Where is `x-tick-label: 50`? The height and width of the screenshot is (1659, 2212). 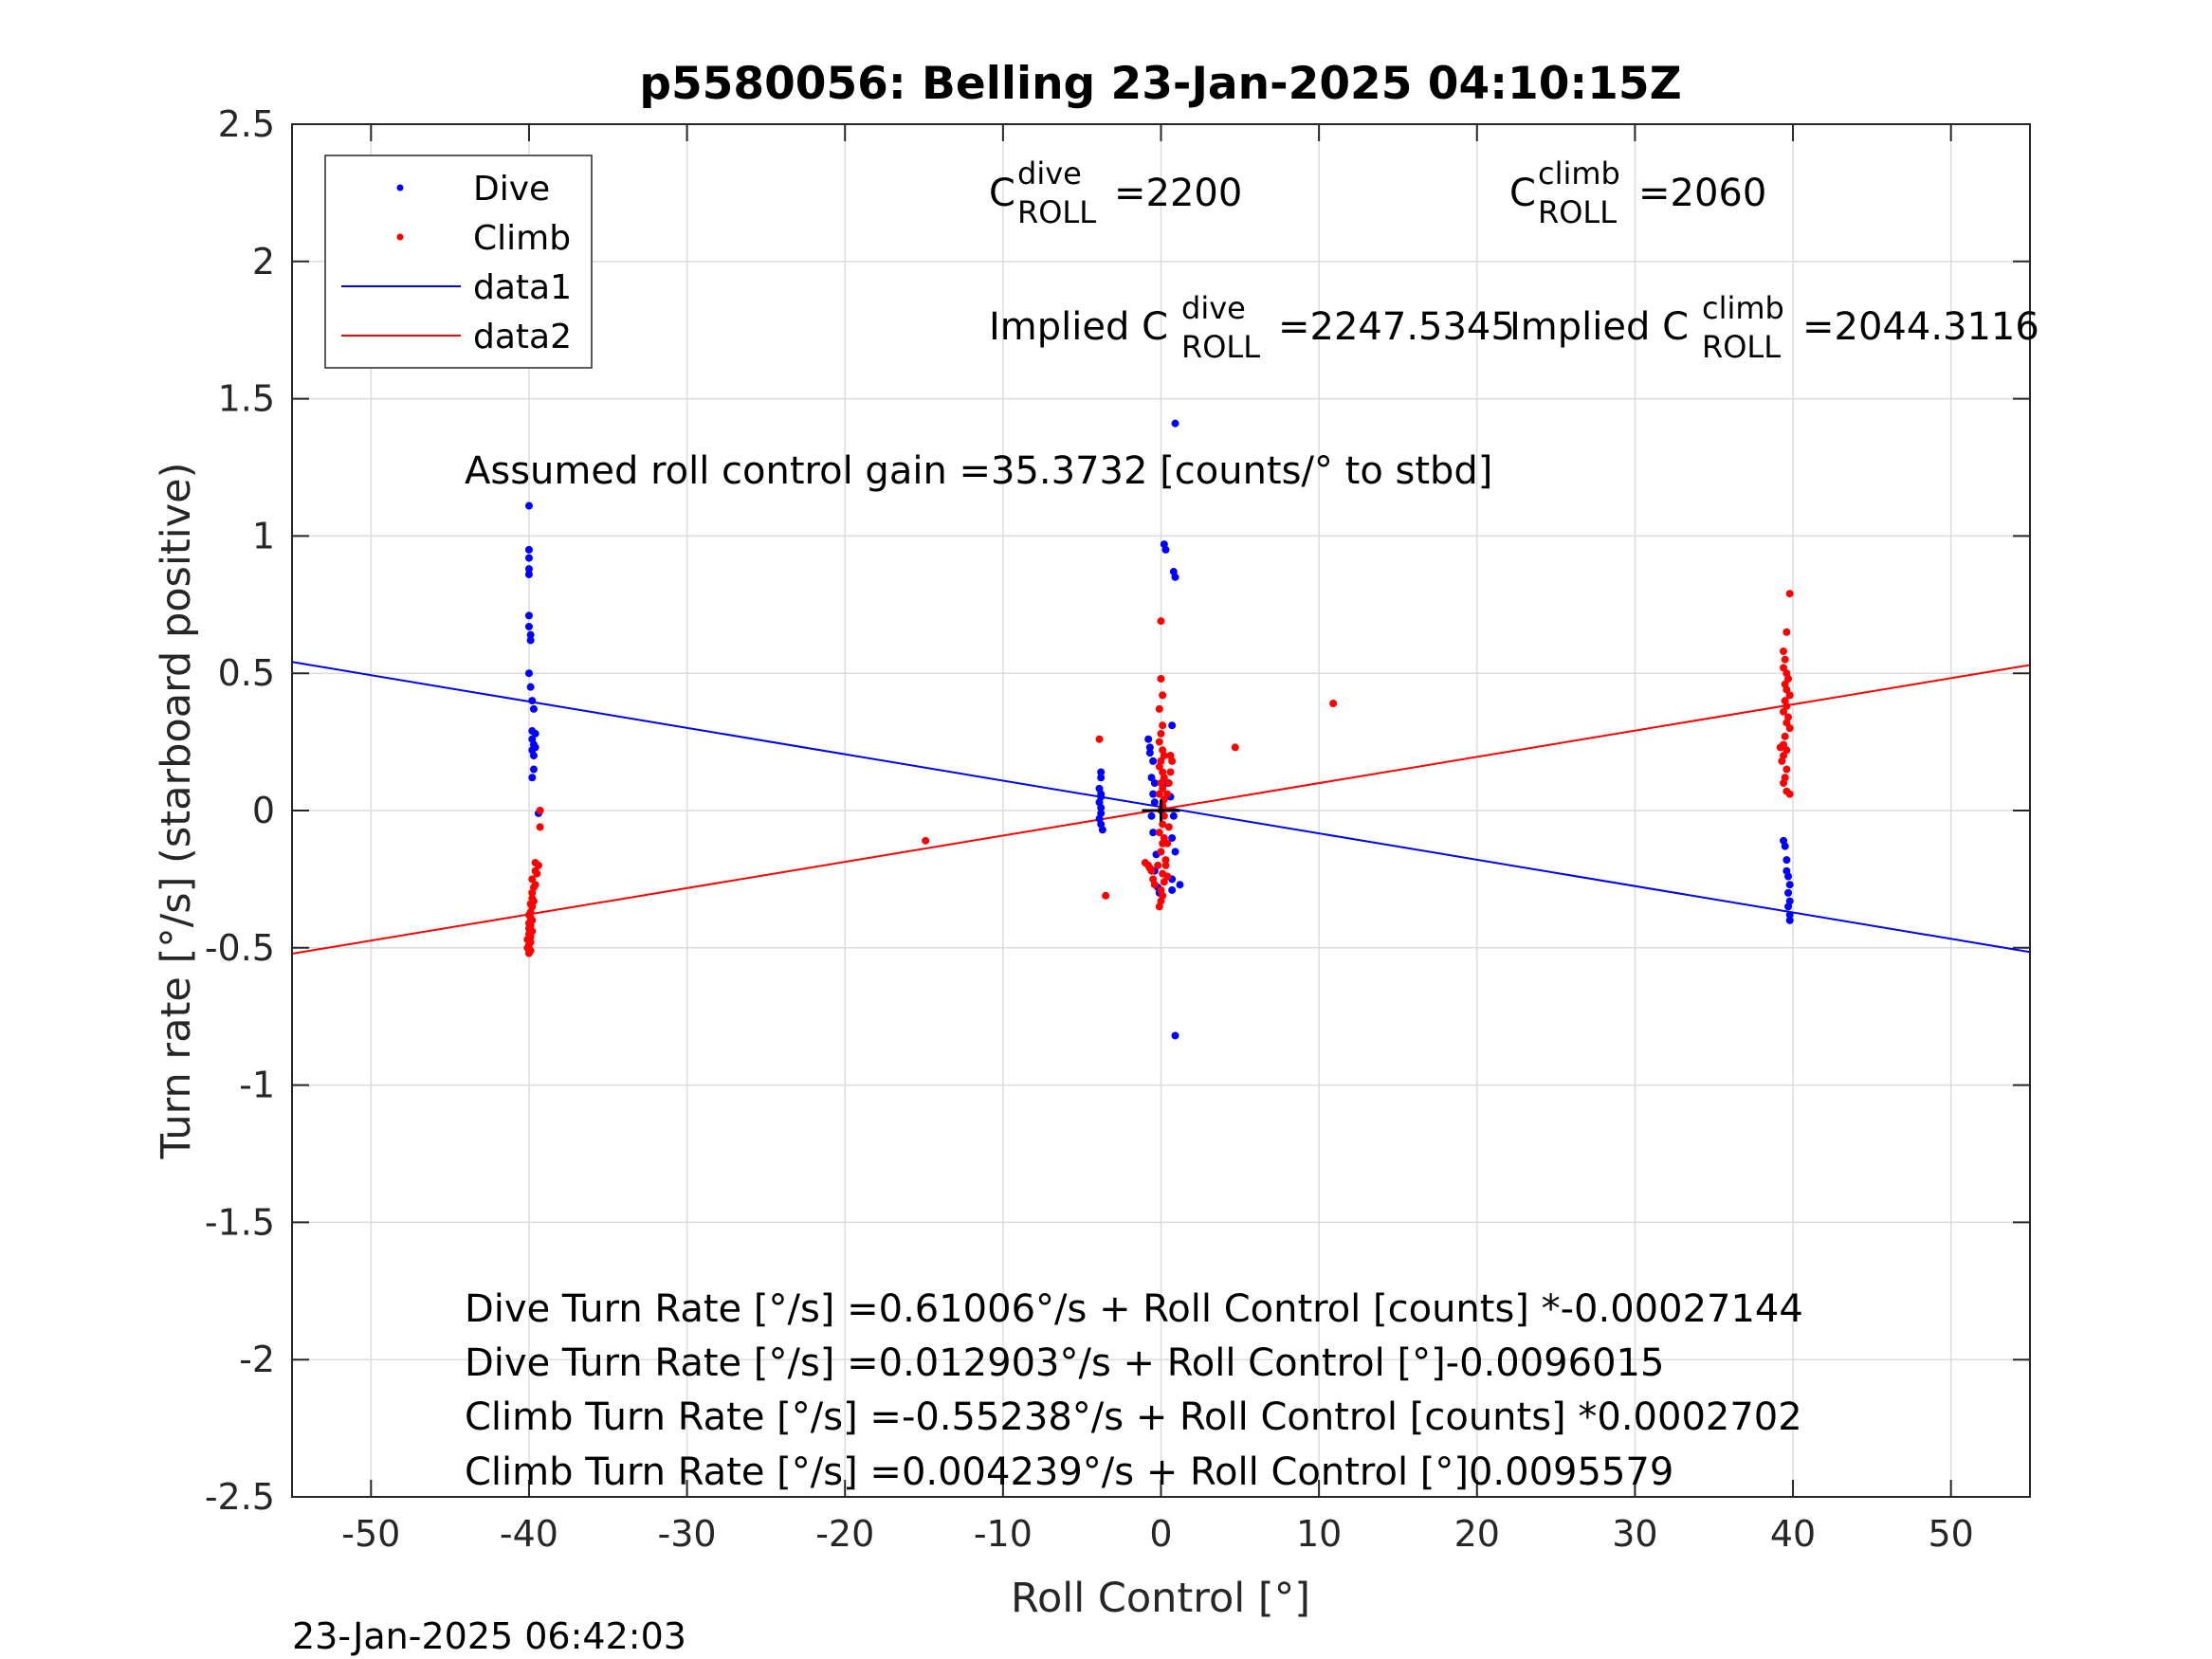 x-tick-label: 50 is located at coordinates (1951, 1534).